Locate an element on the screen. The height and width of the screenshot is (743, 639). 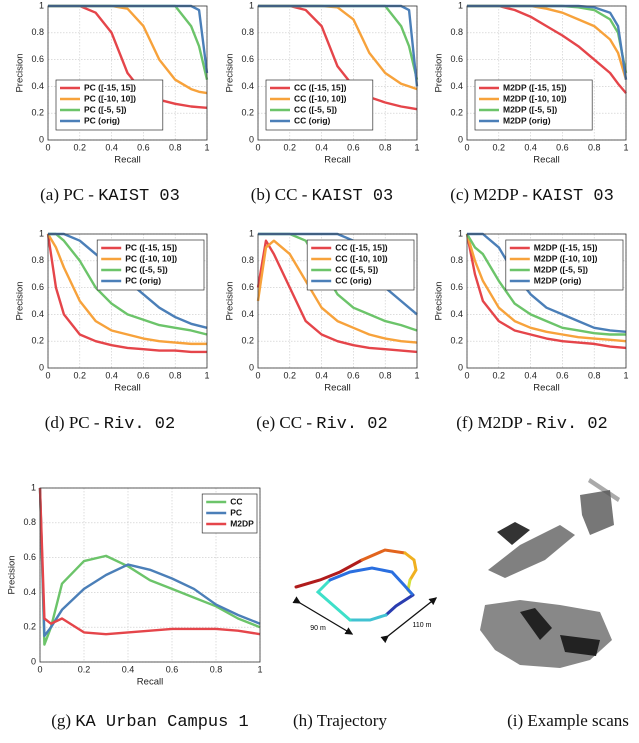
caption: (a) PC - KAIST 03 is located at coordinates (110, 196).